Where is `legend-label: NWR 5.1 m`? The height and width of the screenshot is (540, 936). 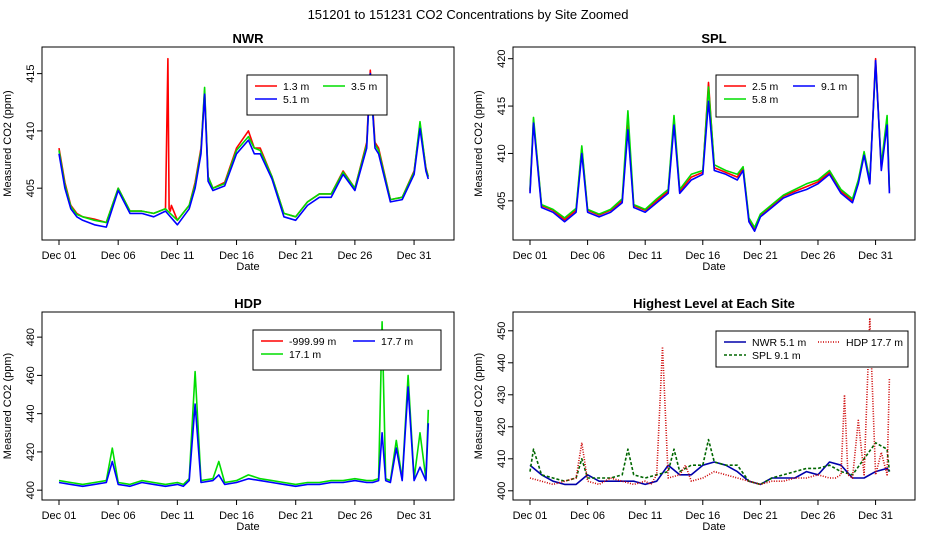
legend-label: NWR 5.1 m is located at coordinates (779, 343).